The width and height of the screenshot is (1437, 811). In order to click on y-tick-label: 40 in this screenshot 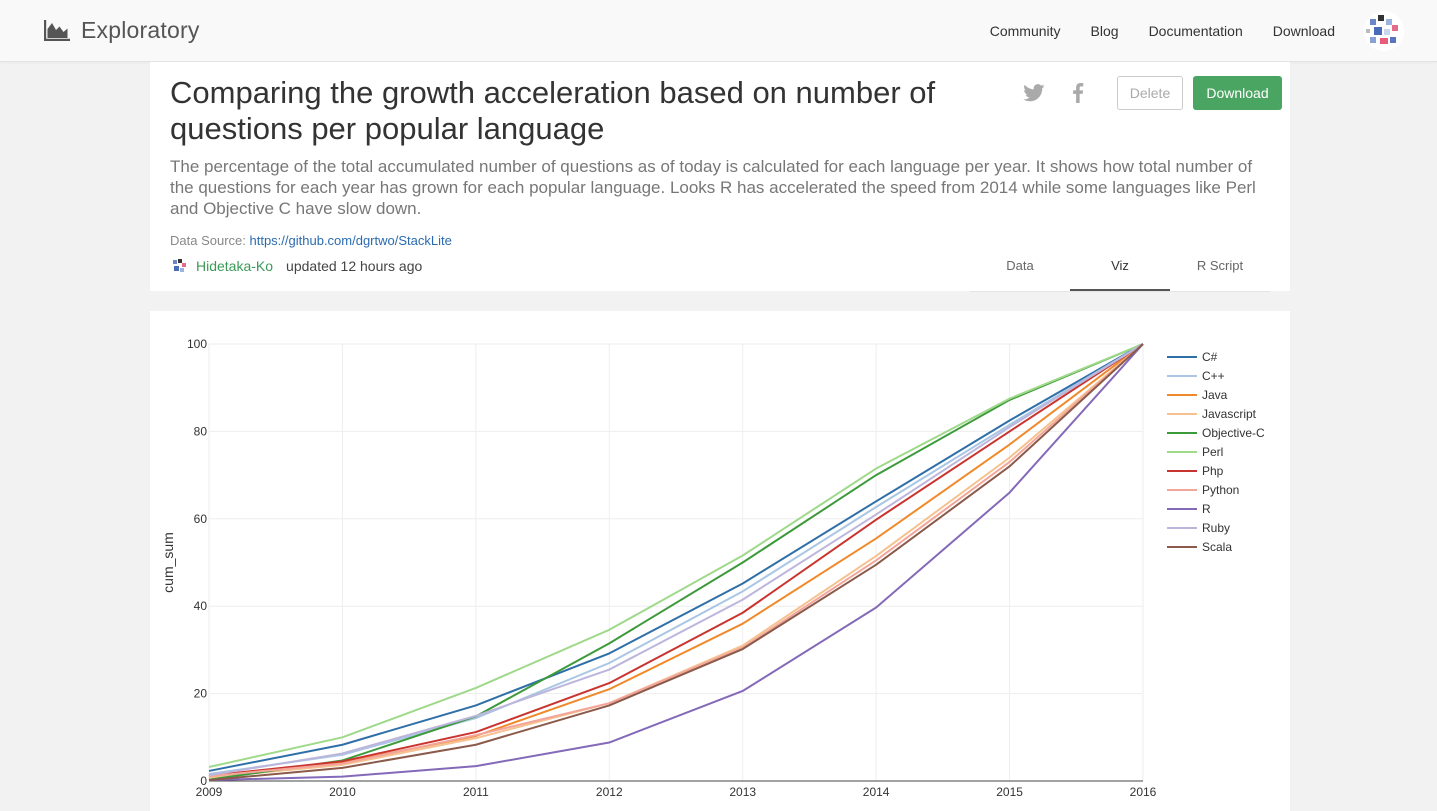, I will do `click(201, 606)`.